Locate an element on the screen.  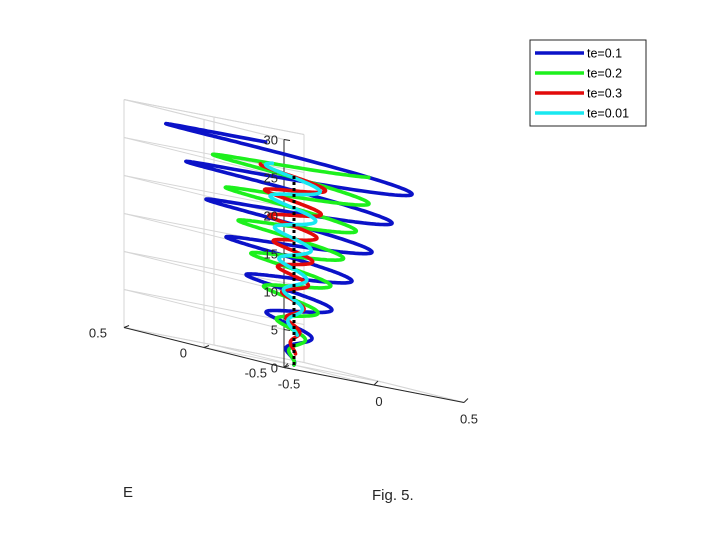
legend-label: te=0.3 is located at coordinates (604, 94).